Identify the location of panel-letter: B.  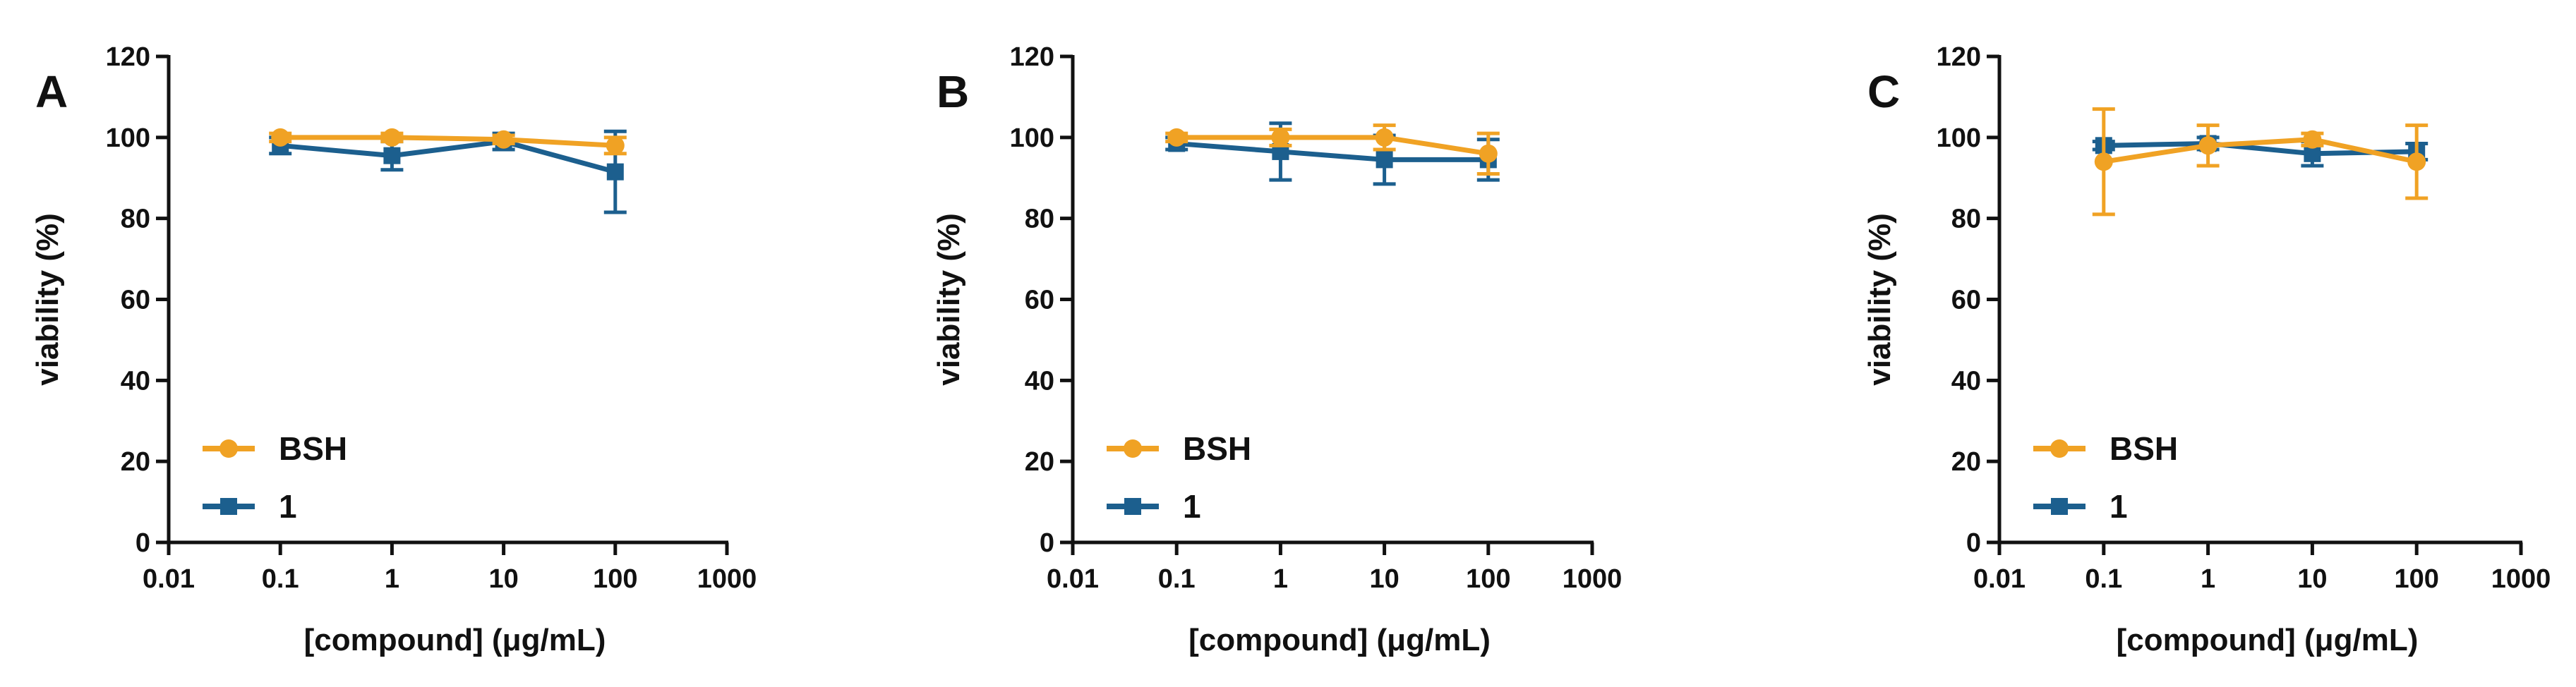
(953, 91).